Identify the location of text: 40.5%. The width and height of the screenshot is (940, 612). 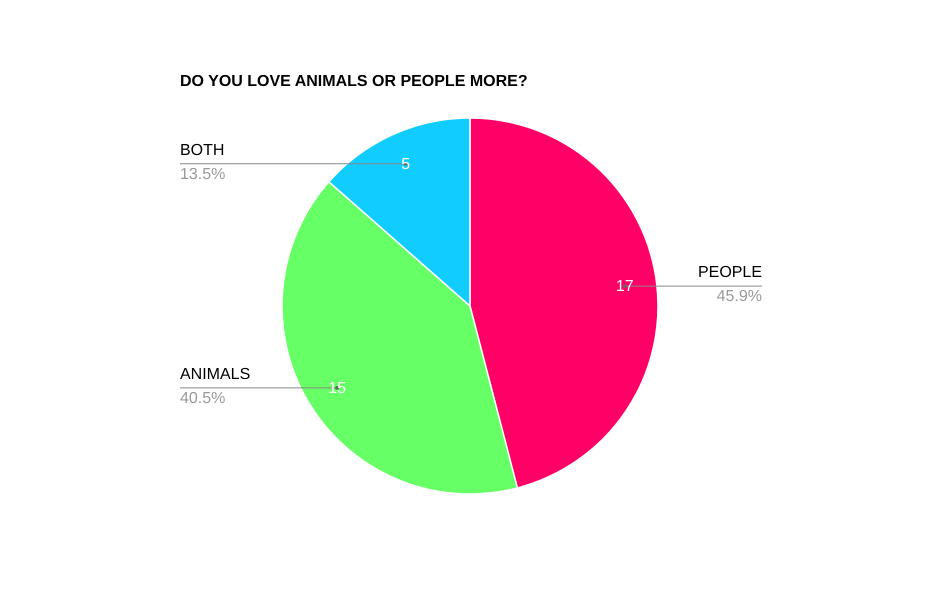
(203, 398).